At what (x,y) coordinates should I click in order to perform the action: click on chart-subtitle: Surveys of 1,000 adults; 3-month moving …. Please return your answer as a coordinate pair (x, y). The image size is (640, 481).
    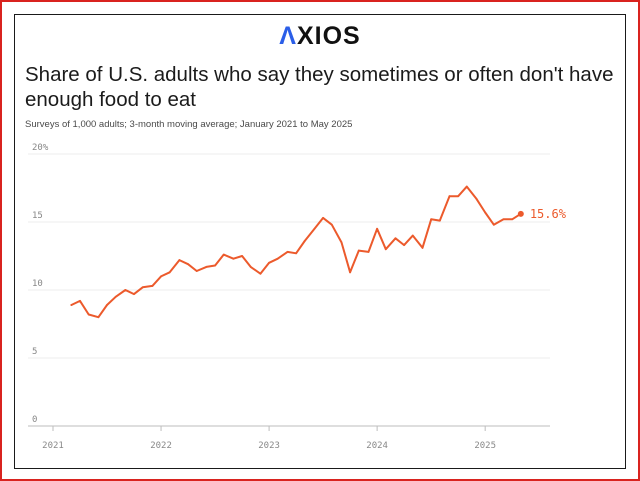
    Looking at the image, I should click on (189, 124).